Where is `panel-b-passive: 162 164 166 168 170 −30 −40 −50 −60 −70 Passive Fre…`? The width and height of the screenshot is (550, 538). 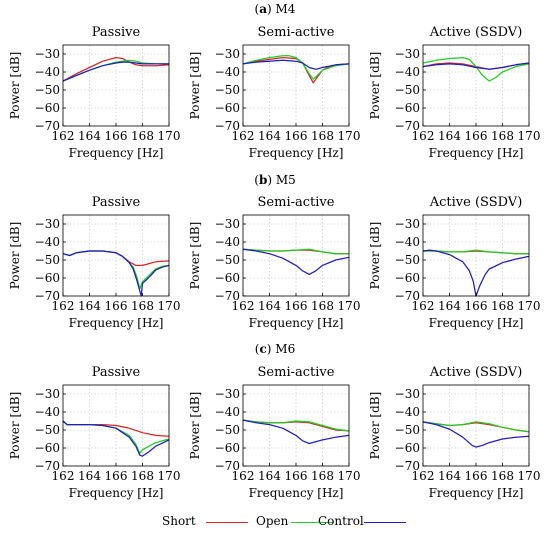 panel-b-passive: 162 164 166 168 170 −30 −40 −50 −60 −70 Passive Fre… is located at coordinates (94, 262).